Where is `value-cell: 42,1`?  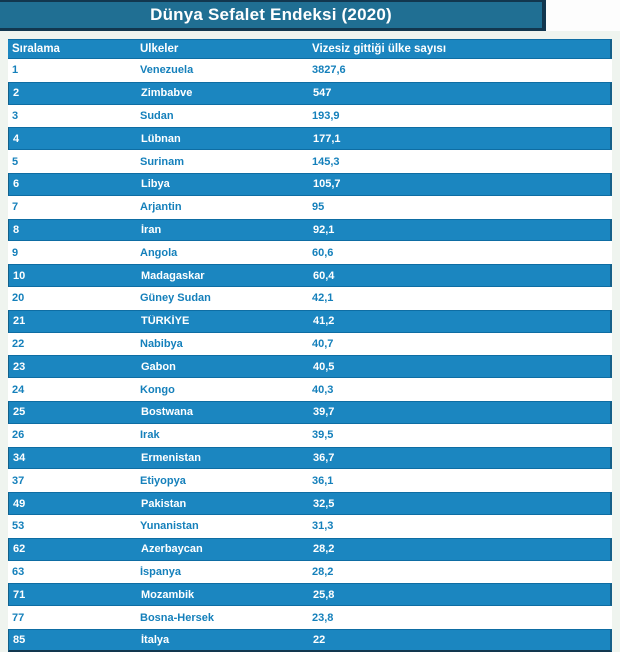 value-cell: 42,1 is located at coordinates (323, 298).